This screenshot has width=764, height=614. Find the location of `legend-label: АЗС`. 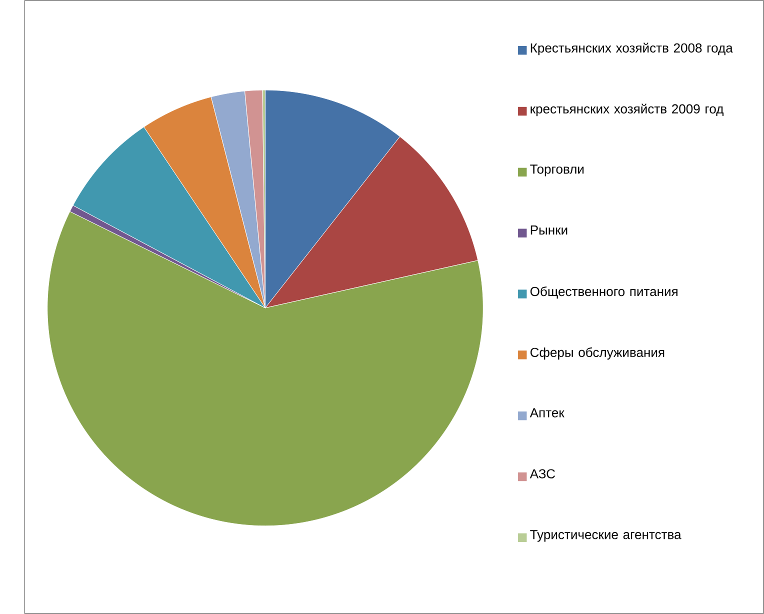

legend-label: АЗС is located at coordinates (543, 473).